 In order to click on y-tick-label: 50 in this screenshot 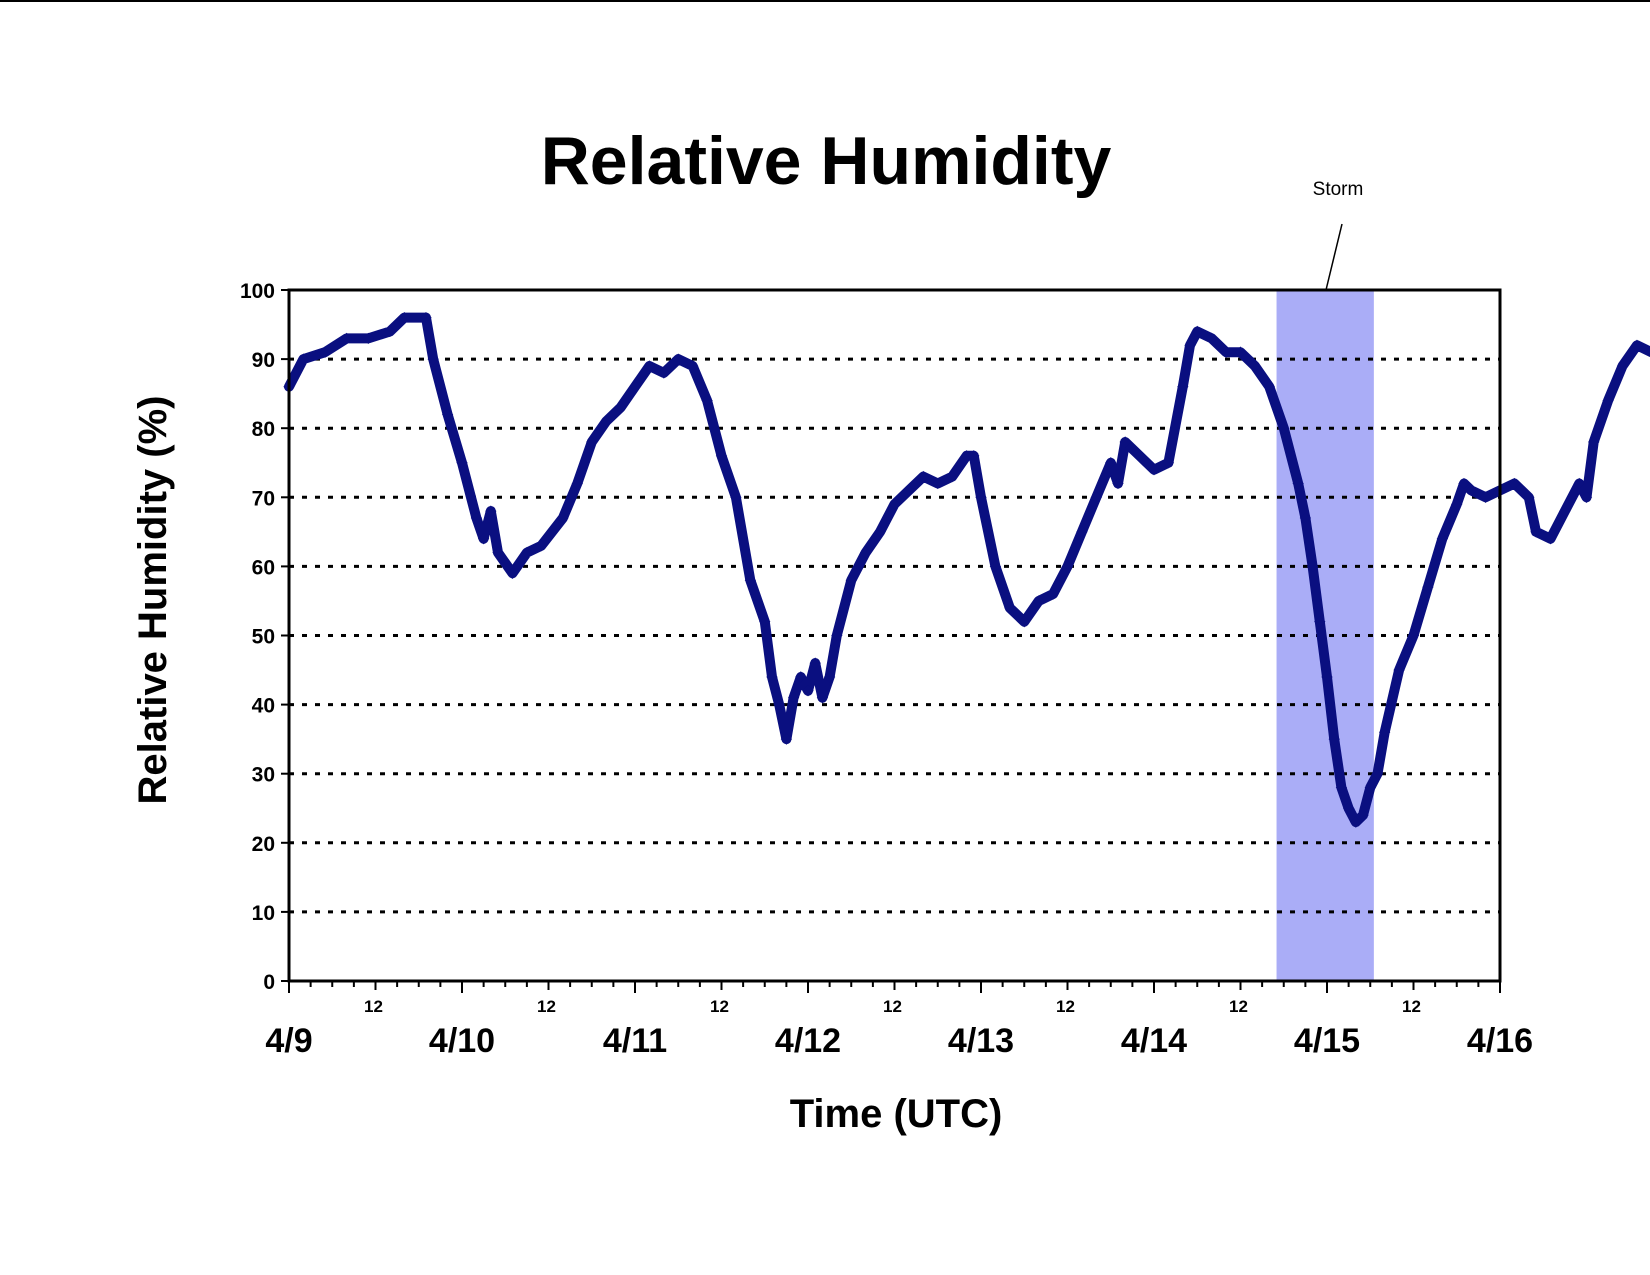, I will do `click(263, 637)`.